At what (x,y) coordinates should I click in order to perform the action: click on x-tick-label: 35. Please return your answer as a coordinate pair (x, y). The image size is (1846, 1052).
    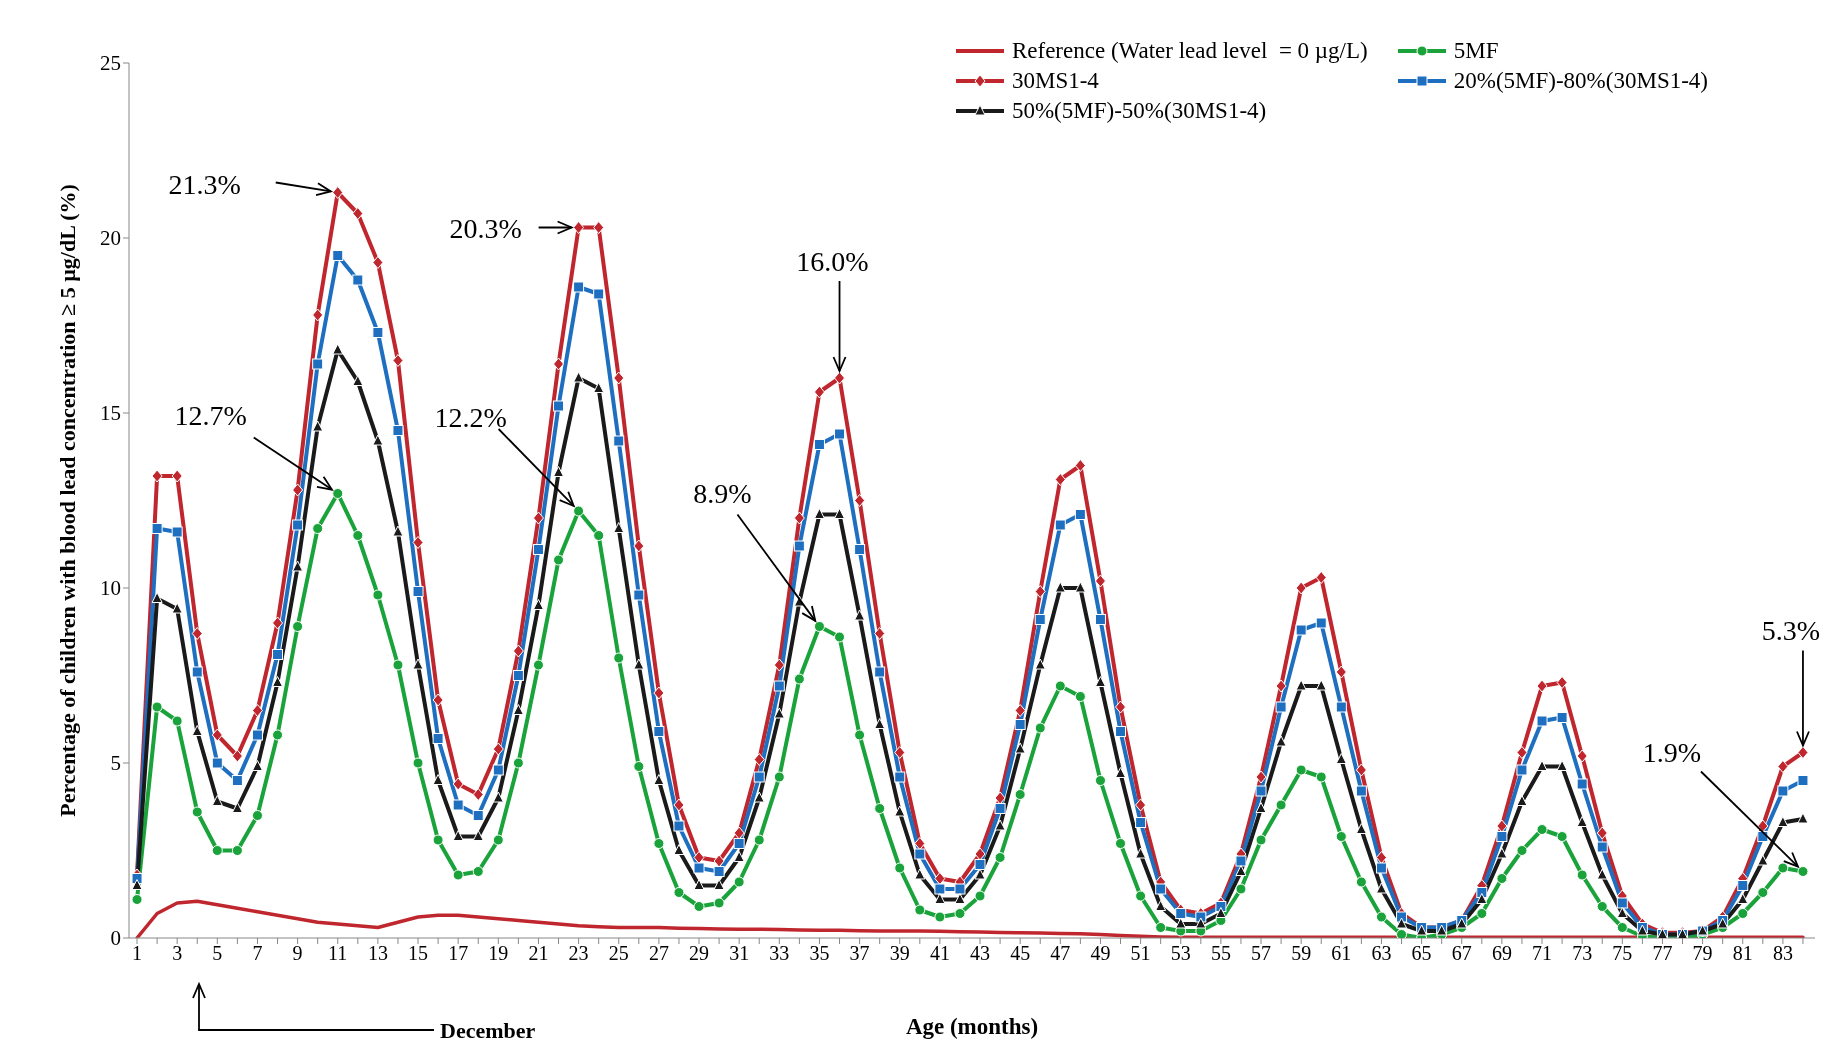
    Looking at the image, I should click on (819, 953).